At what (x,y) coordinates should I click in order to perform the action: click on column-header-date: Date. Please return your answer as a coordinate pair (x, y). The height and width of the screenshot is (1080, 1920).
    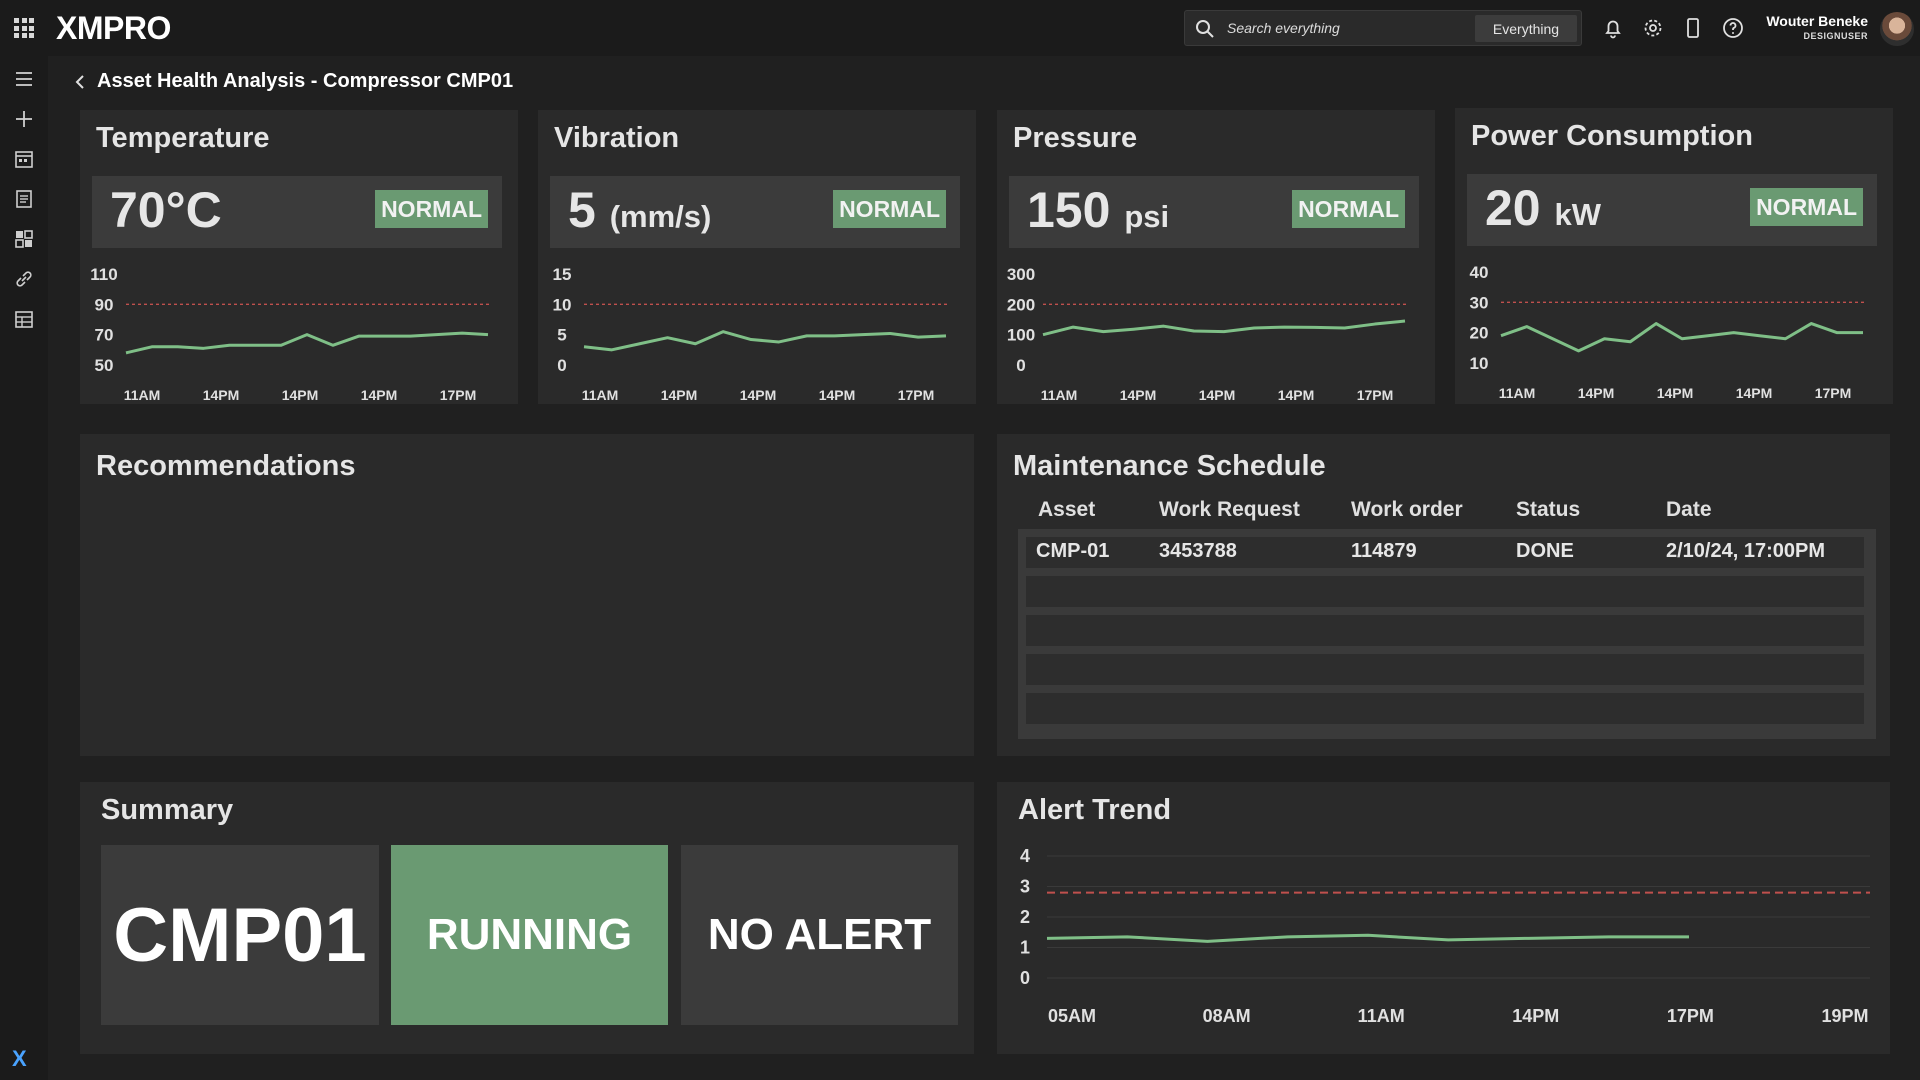
    Looking at the image, I should click on (1689, 509).